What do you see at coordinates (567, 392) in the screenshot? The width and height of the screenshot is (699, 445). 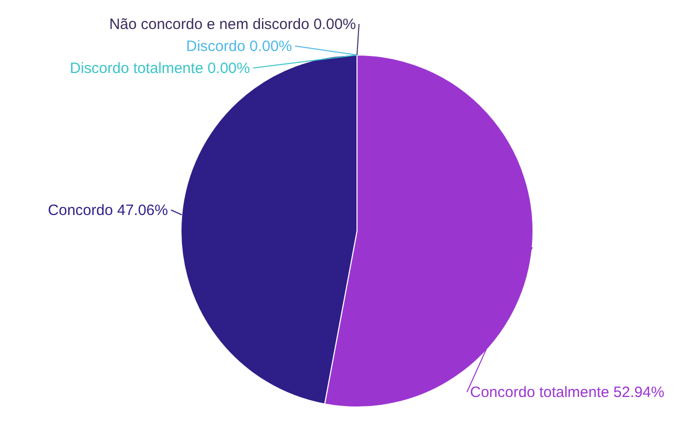 I see `slice-label: Concordo totalmente 52.94%` at bounding box center [567, 392].